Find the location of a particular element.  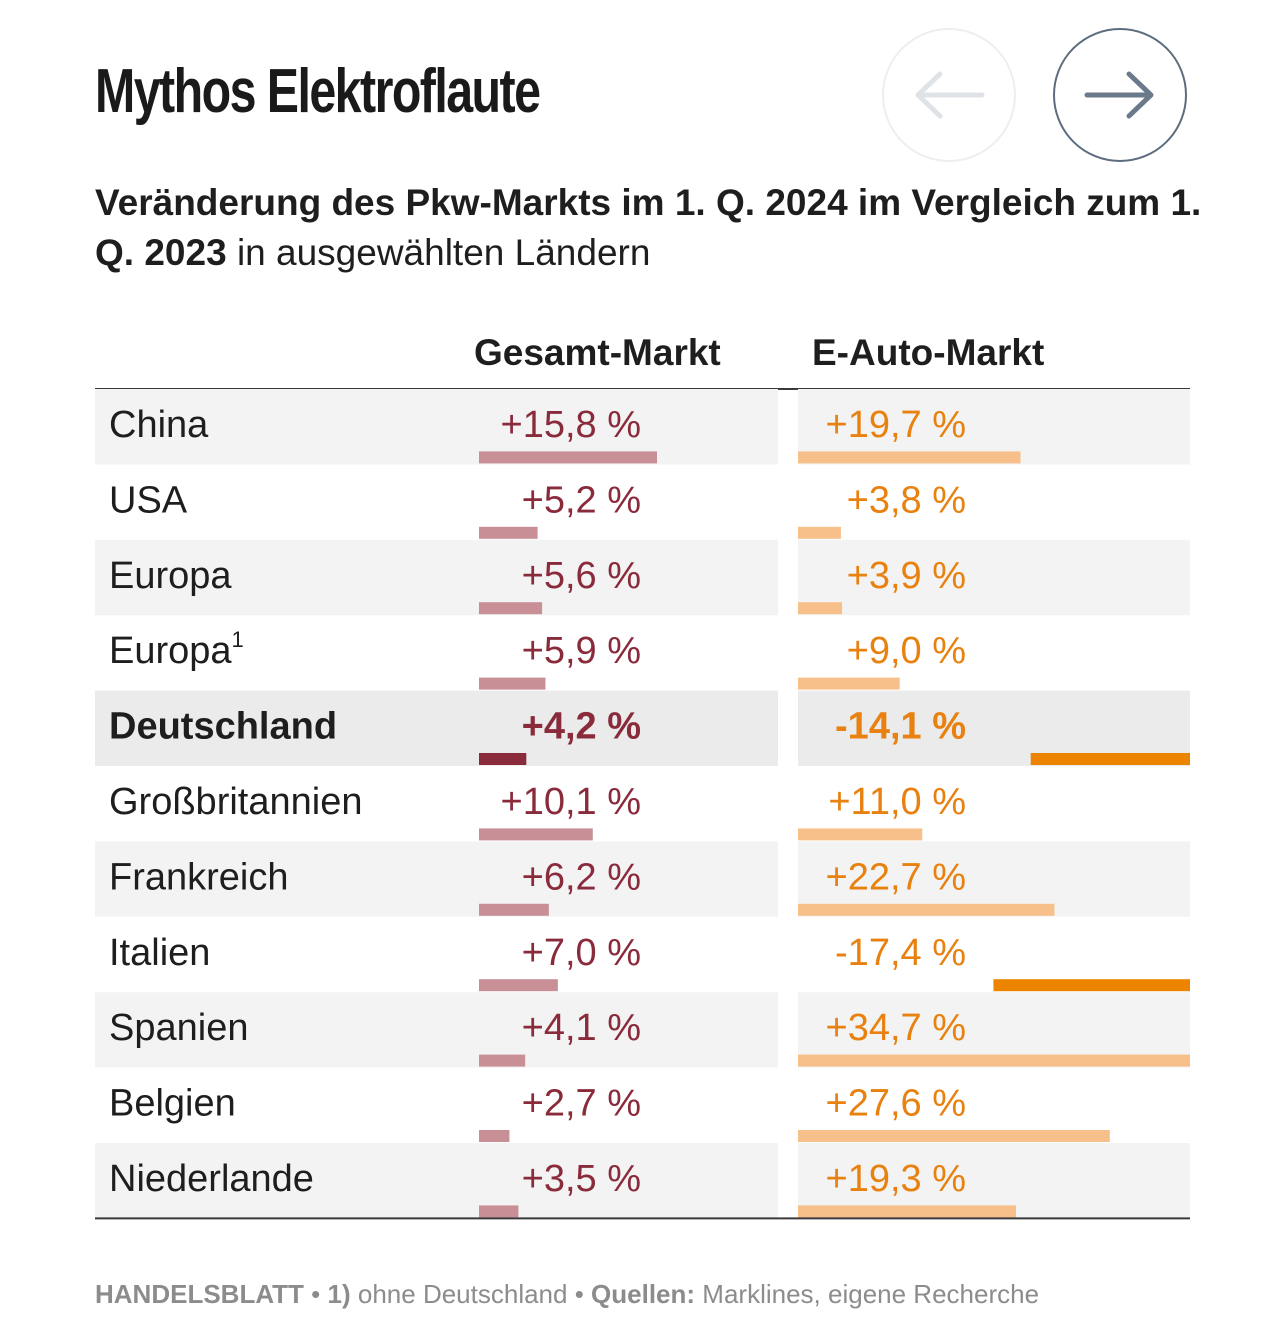

row-label: Spanien is located at coordinates (178, 1028).